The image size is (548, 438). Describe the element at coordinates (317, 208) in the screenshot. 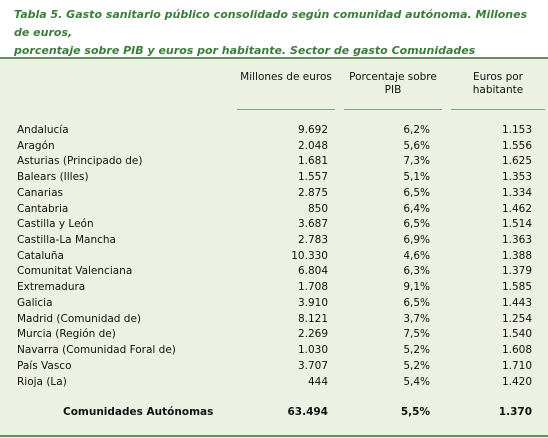

I see `millones-value: 850` at that location.